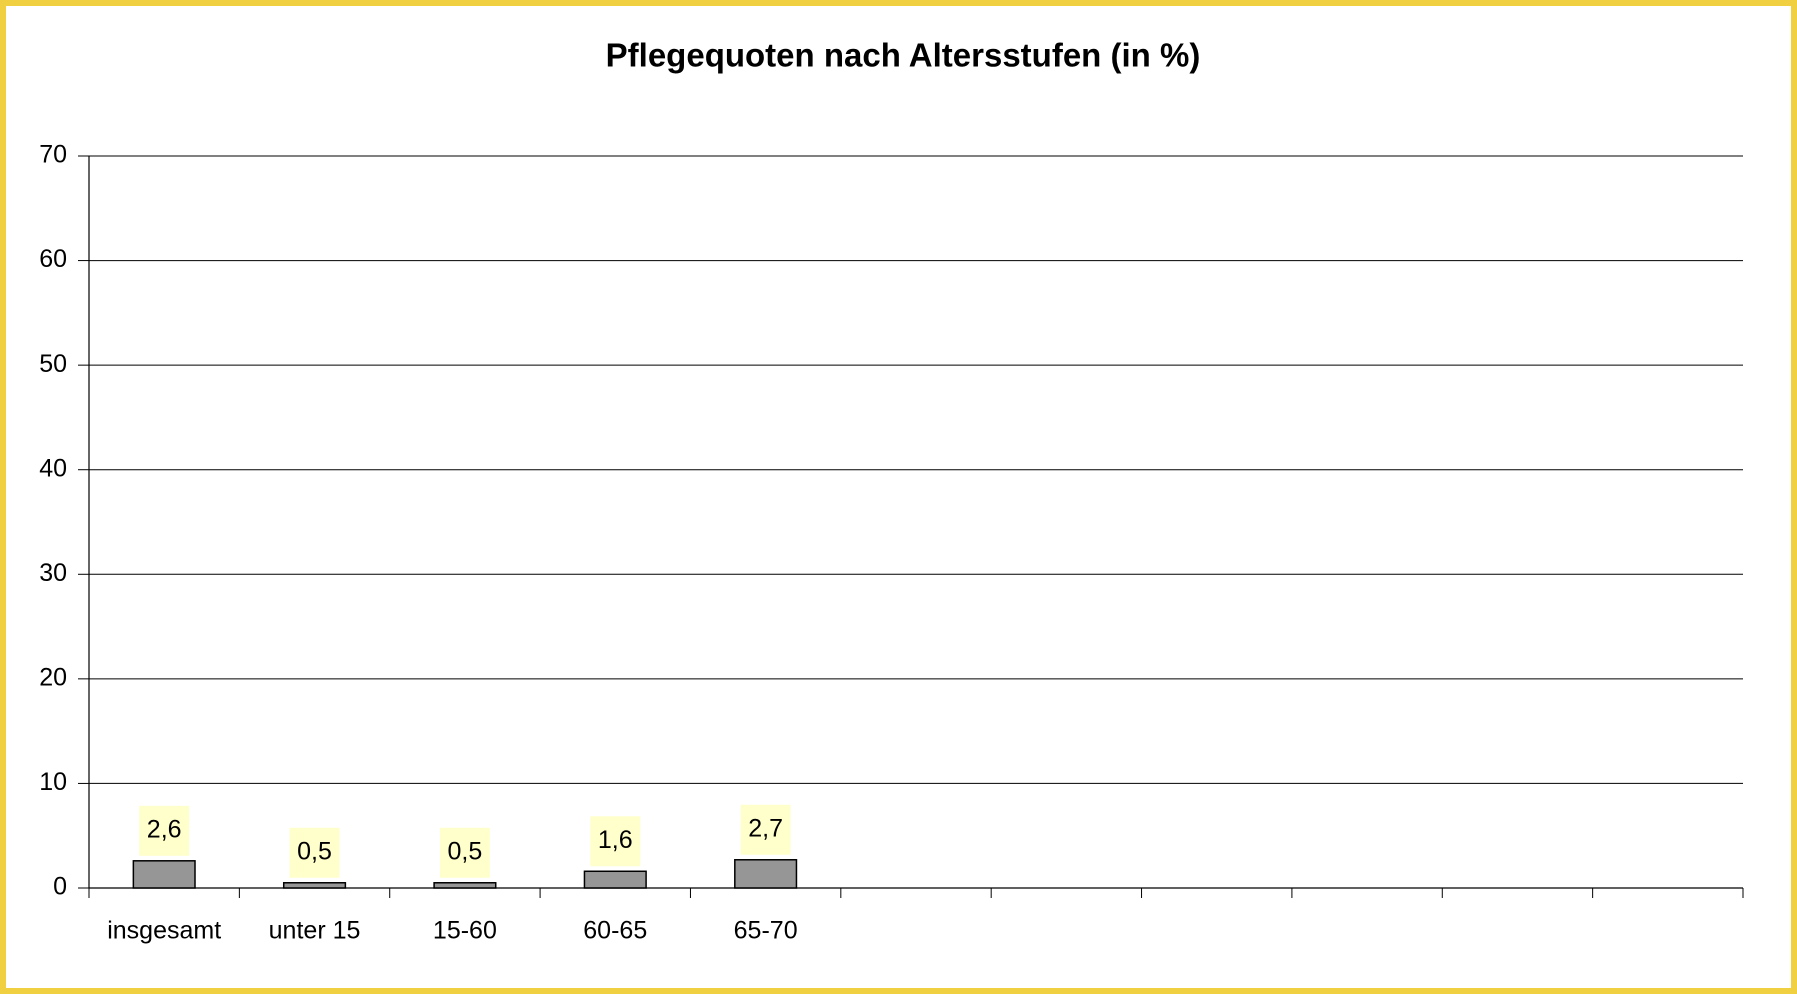 This screenshot has height=994, width=1797. I want to click on y-tick-label: 50, so click(53, 364).